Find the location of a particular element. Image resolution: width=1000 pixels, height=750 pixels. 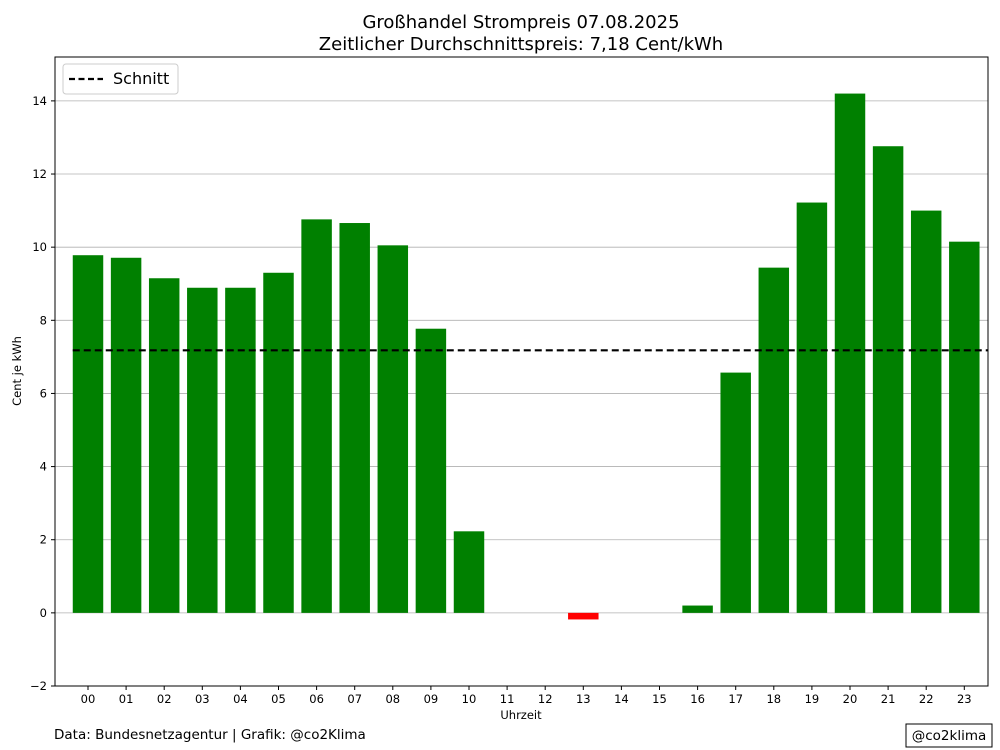

x-tick-label: 16 is located at coordinates (697, 699).